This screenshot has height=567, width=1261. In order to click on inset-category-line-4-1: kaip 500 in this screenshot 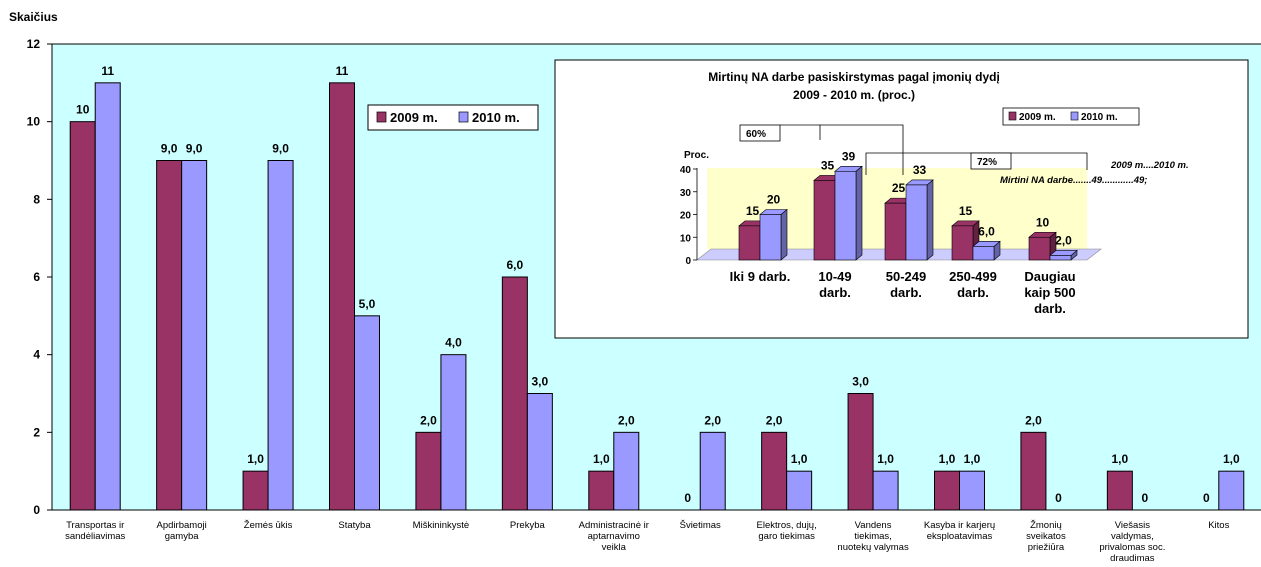, I will do `click(1049, 292)`.